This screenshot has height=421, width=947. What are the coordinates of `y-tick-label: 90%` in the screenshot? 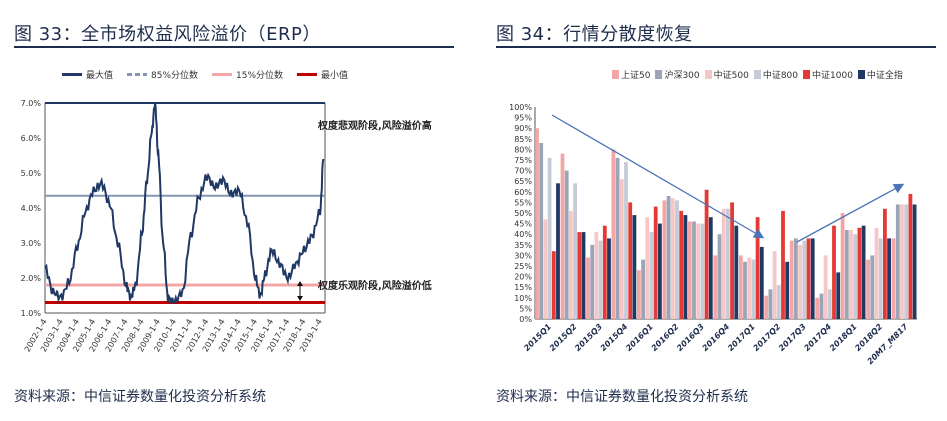 It's located at (523, 128).